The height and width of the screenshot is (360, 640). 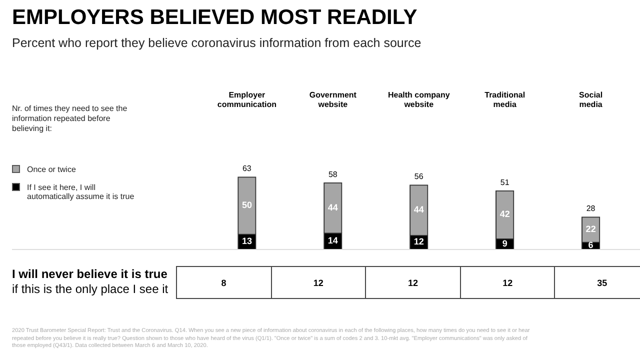 I want to click on data-label: 42, so click(x=505, y=214).